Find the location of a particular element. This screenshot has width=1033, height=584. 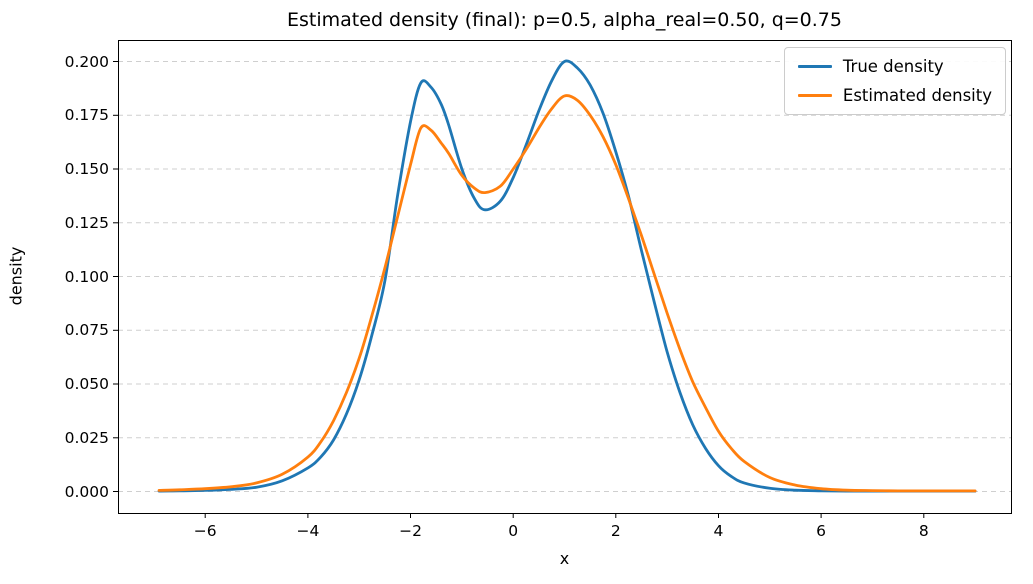

y-tick-label: 0.000 is located at coordinates (86, 491).